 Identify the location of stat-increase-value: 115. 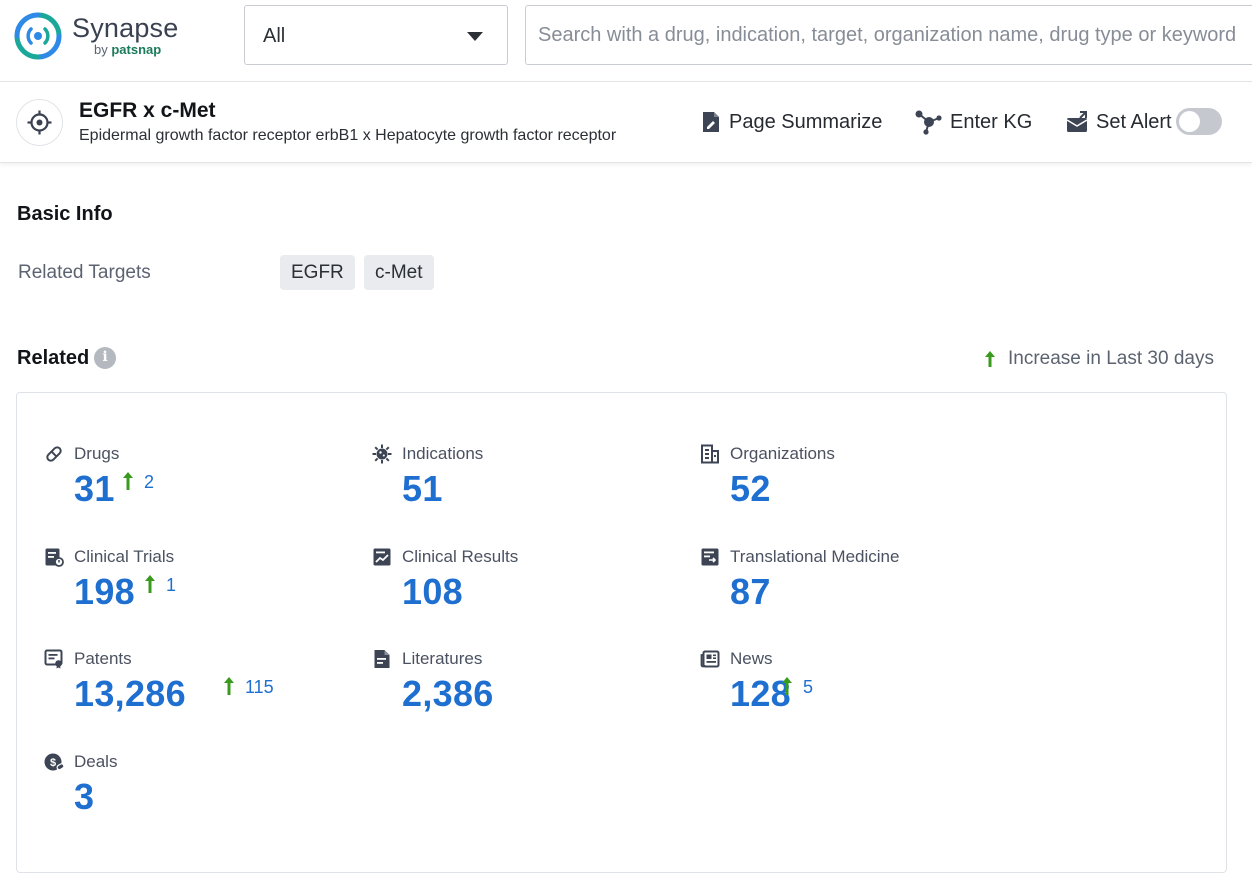
(259, 687).